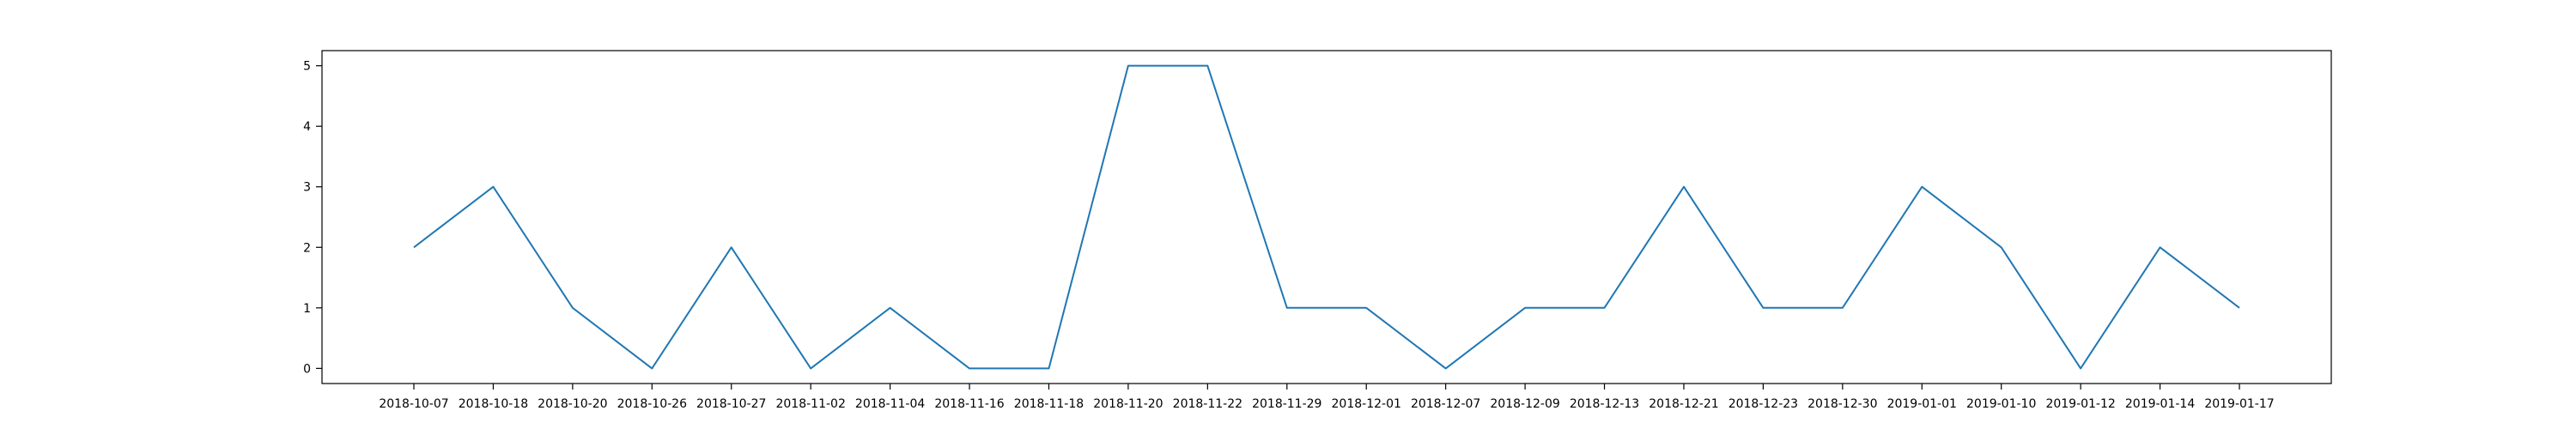 This screenshot has width=2576, height=429. What do you see at coordinates (1605, 404) in the screenshot?
I see `x-tick-label: 2018-12-13` at bounding box center [1605, 404].